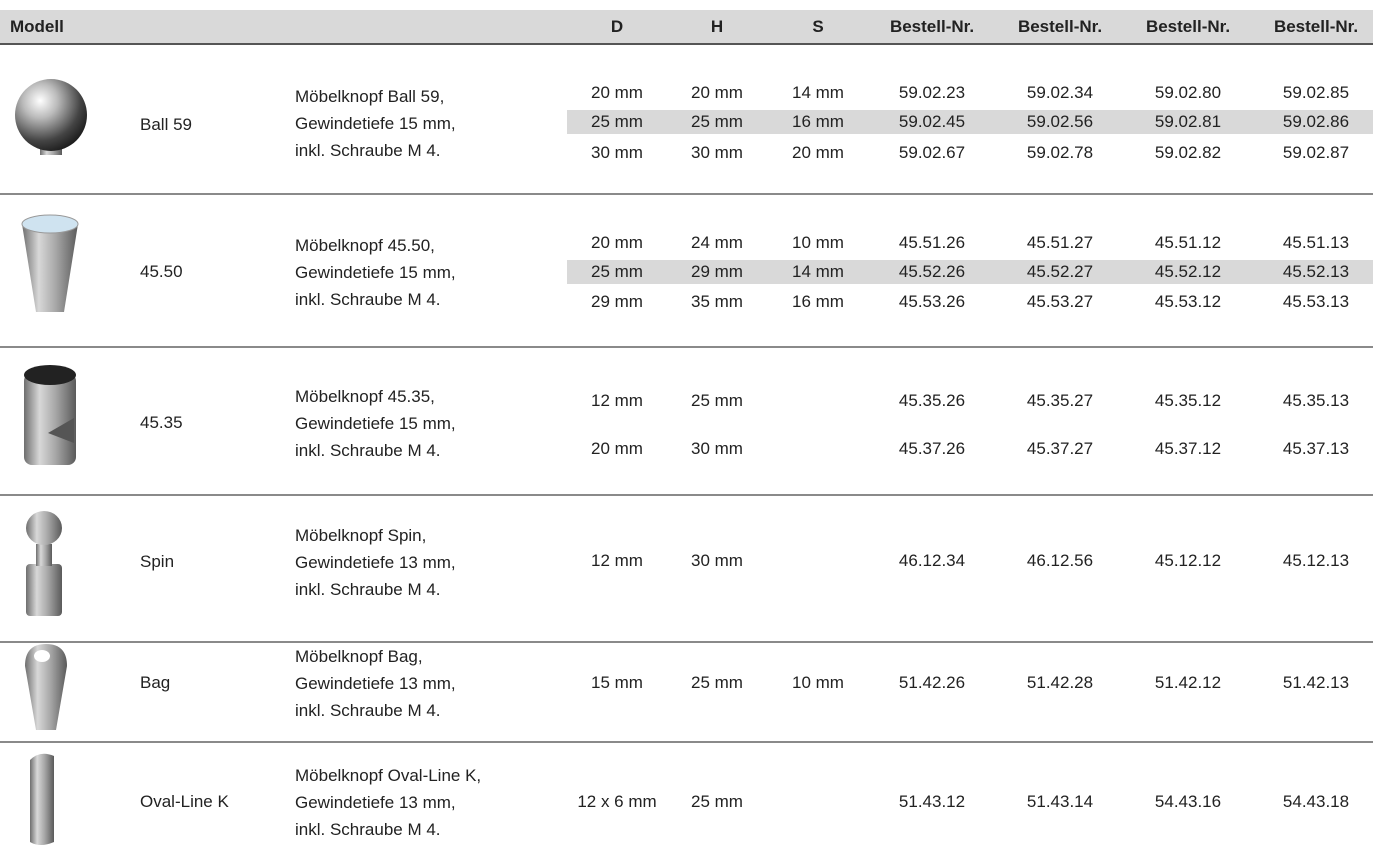 This screenshot has width=1373, height=855. Describe the element at coordinates (932, 448) in the screenshot. I see `order-number: 45.37.26` at that location.